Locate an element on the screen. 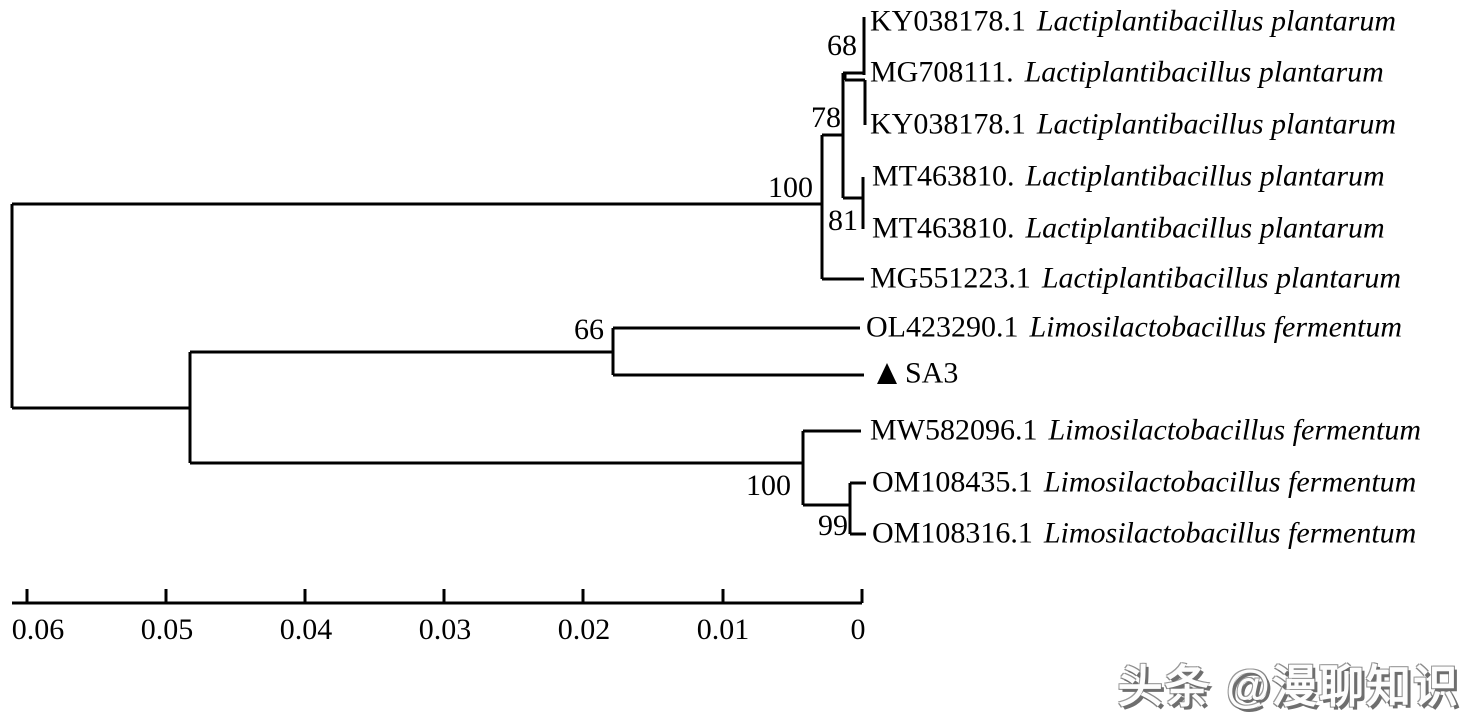 The height and width of the screenshot is (714, 1466). bootstrap-value-81: 81 is located at coordinates (843, 220).